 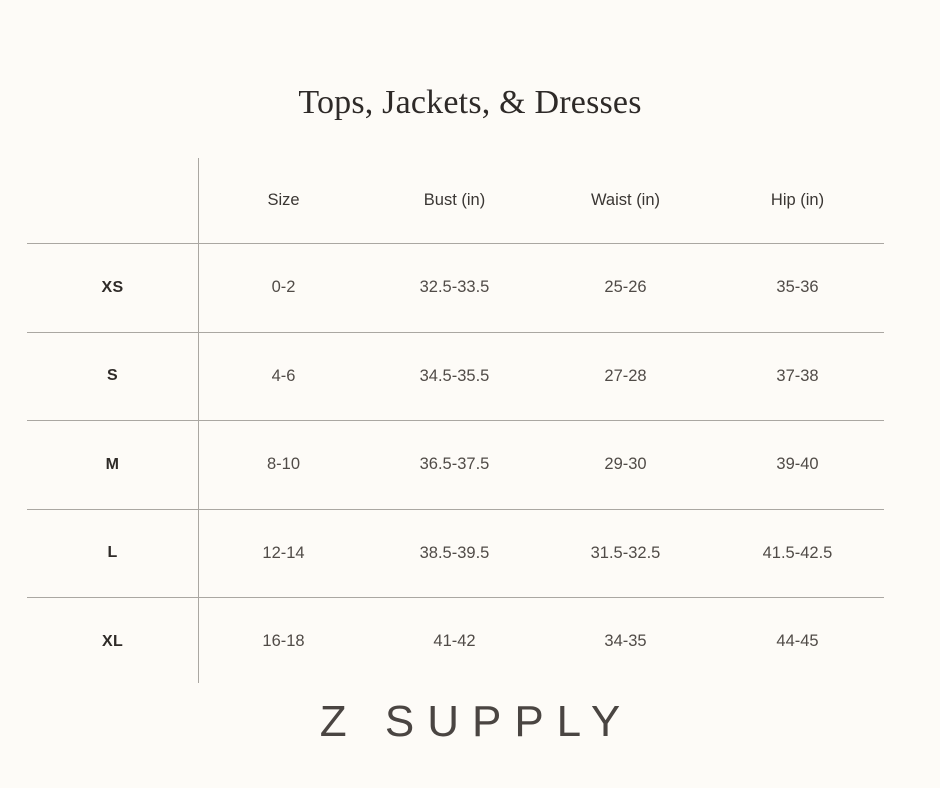 What do you see at coordinates (476, 721) in the screenshot?
I see `brand-logo: Z SUPPLY` at bounding box center [476, 721].